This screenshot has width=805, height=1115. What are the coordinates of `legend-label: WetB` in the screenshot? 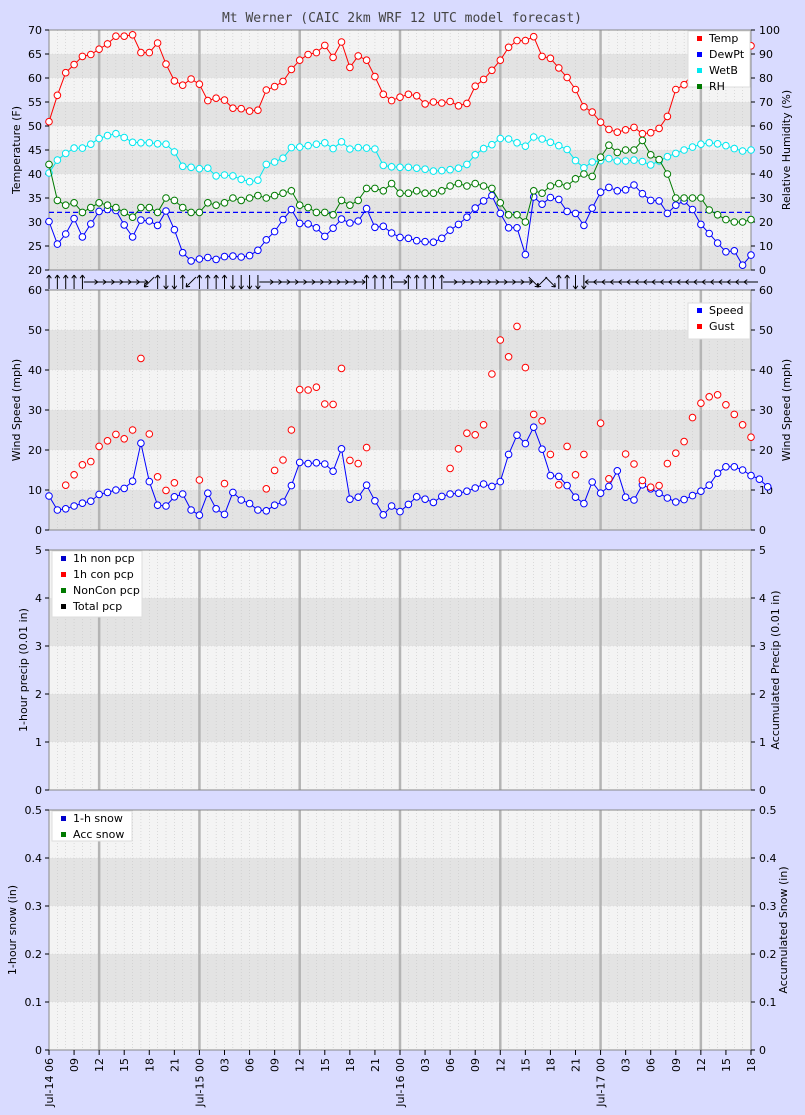 It's located at (723, 70).